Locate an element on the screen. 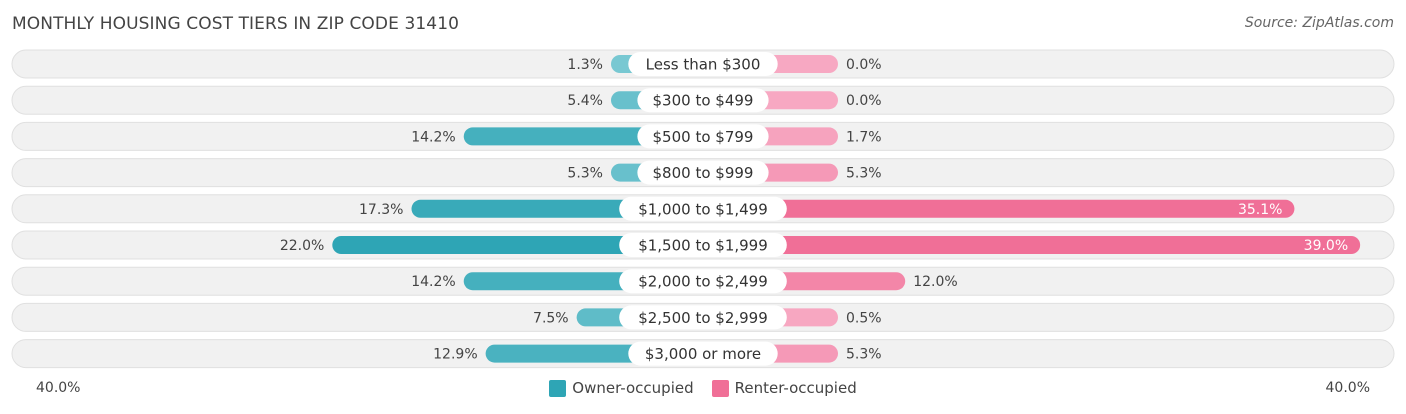 The image size is (1406, 414). value-label-owner: 1.3% is located at coordinates (585, 65).